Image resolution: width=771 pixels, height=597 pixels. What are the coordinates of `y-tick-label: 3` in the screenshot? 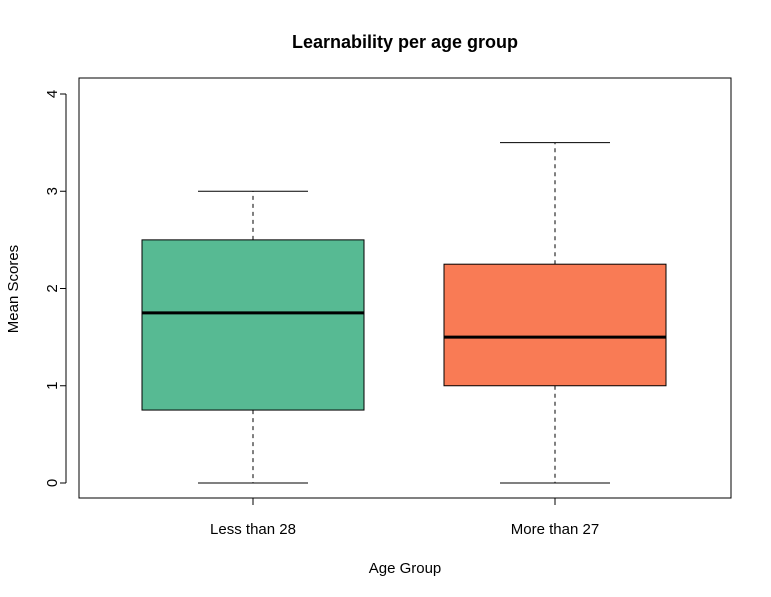 It's located at (52, 191).